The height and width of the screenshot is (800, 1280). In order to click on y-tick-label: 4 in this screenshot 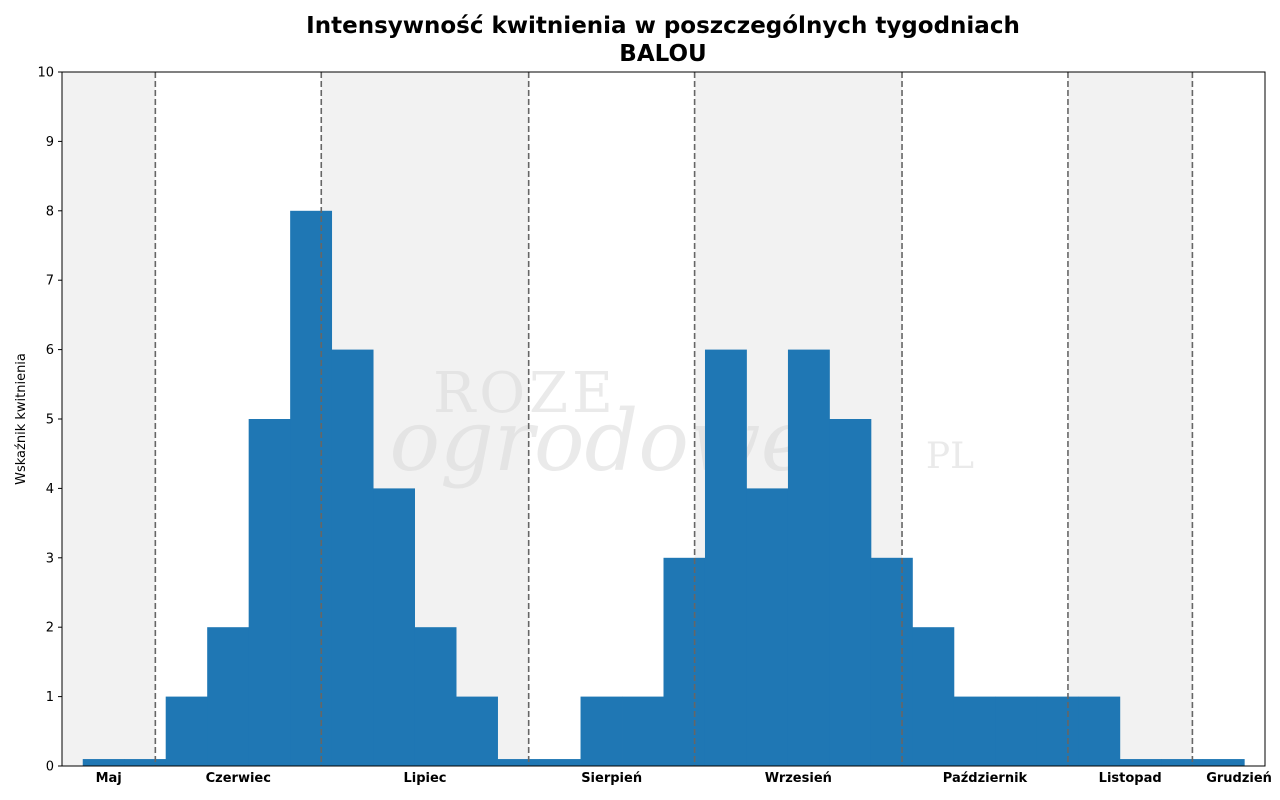, I will do `click(50, 489)`.